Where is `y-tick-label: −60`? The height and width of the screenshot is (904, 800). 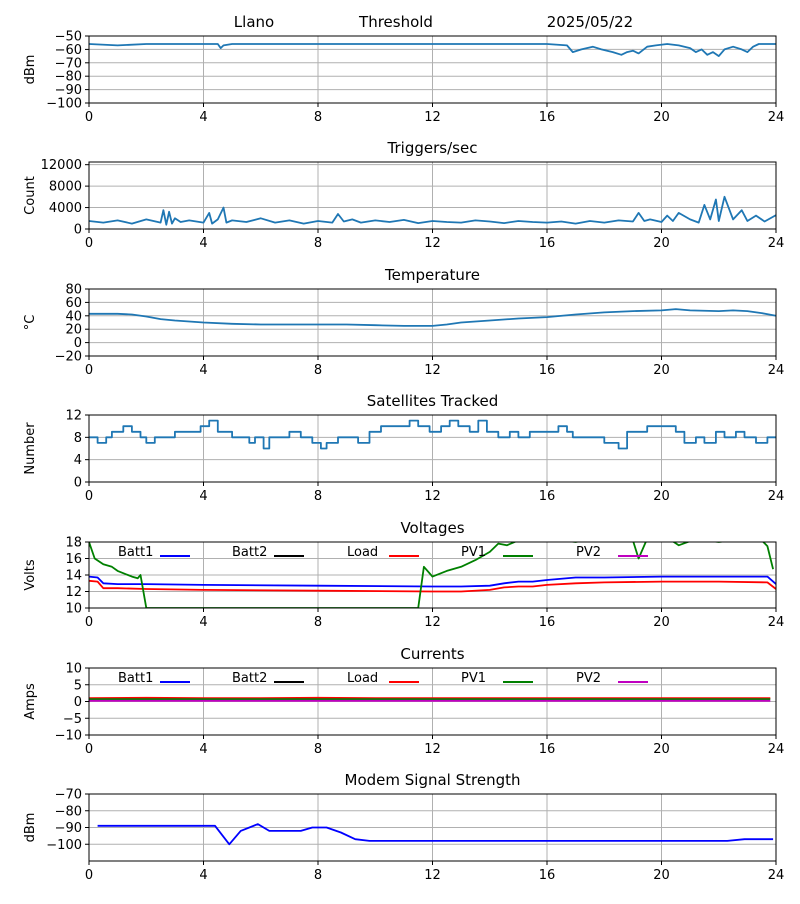
y-tick-label: −60 is located at coordinates (68, 50).